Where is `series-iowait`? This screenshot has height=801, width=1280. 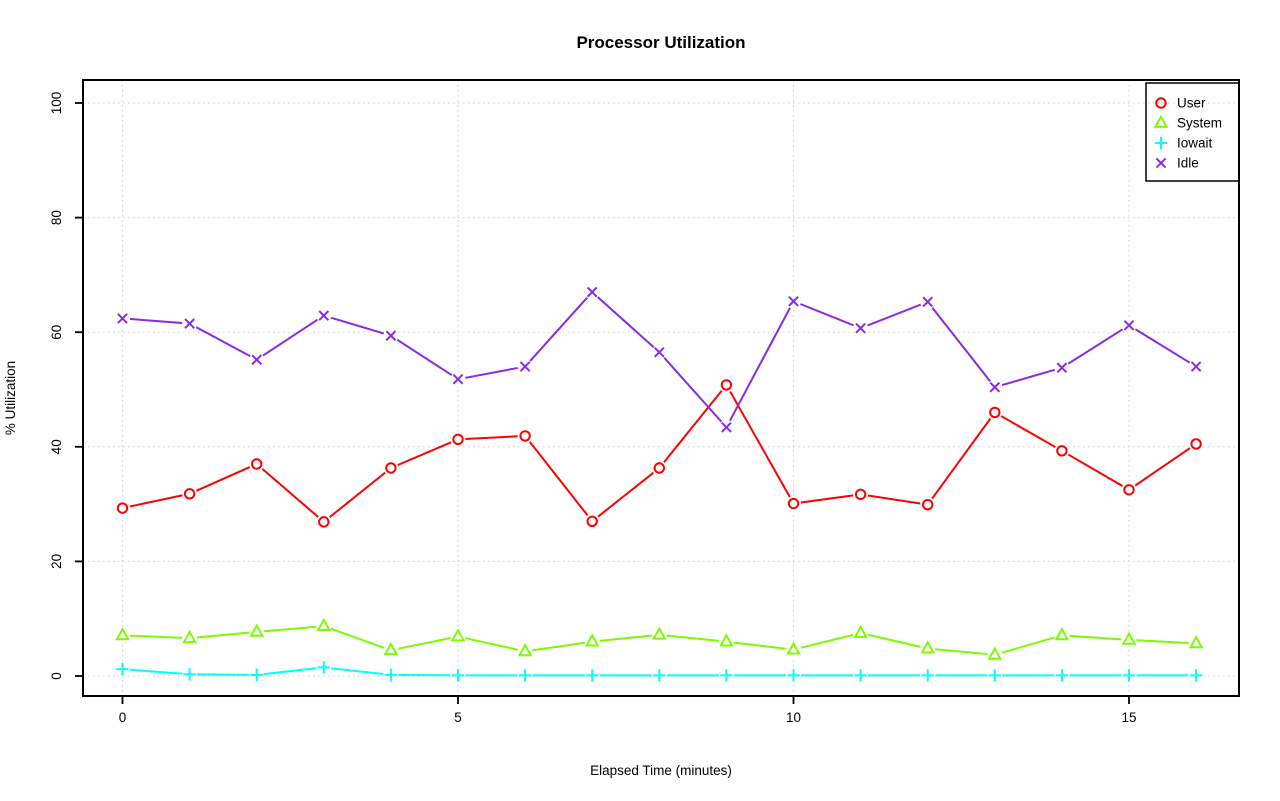
series-iowait is located at coordinates (659, 671).